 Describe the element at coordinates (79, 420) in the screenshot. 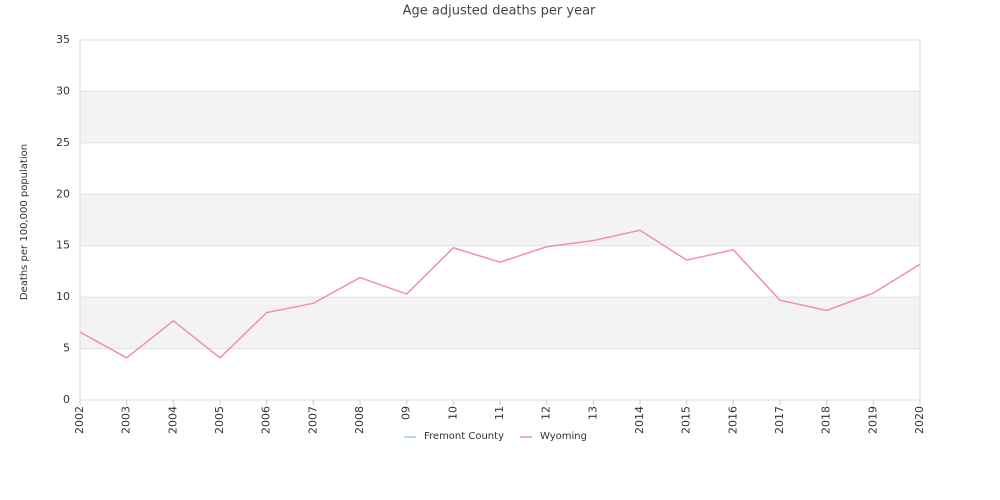

I see `x-tick-label: 2002` at that location.